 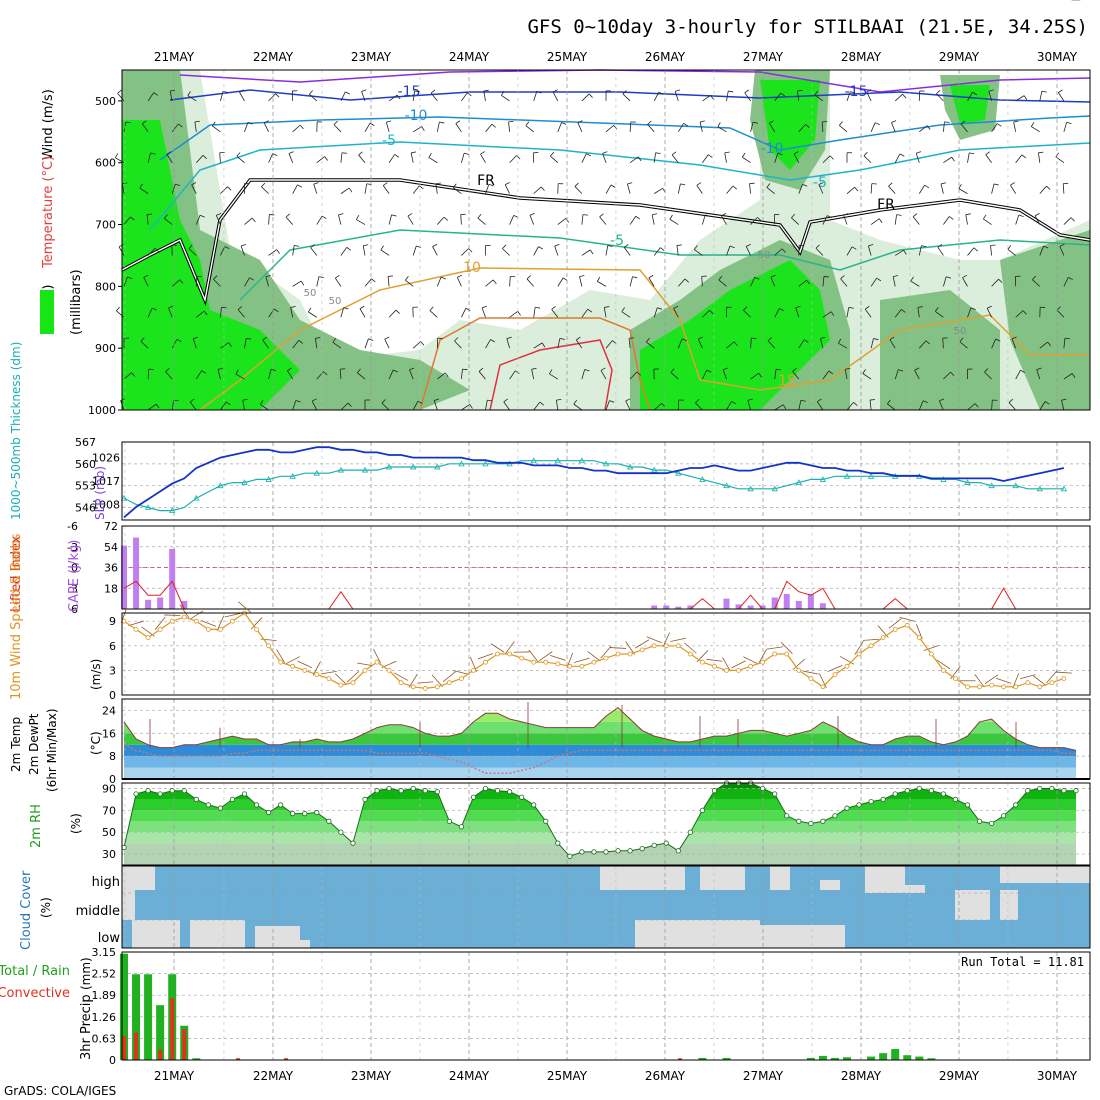 I want to click on date-label-bottom: 26MAY, so click(x=665, y=1076).